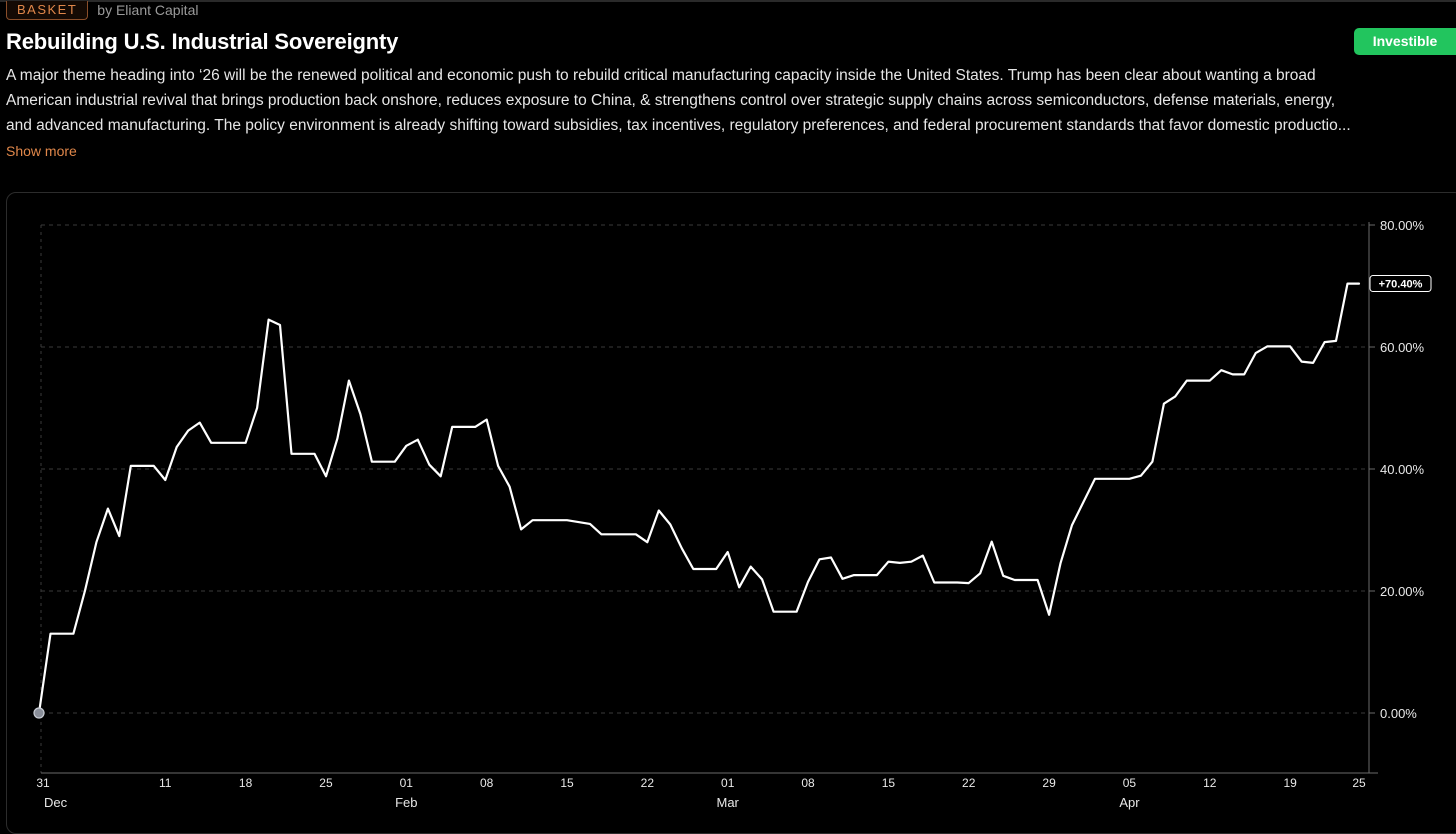 This screenshot has width=1456, height=834. Describe the element at coordinates (148, 10) in the screenshot. I see `author-byline: by Eliant Capital` at that location.